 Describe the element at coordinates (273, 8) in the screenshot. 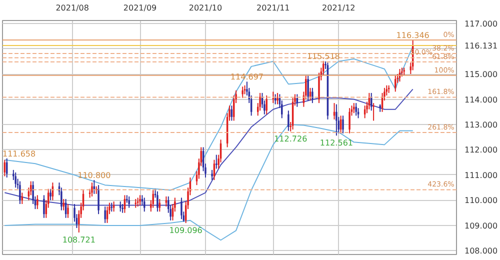

I see `x-tick-label: 2021/11` at that location.